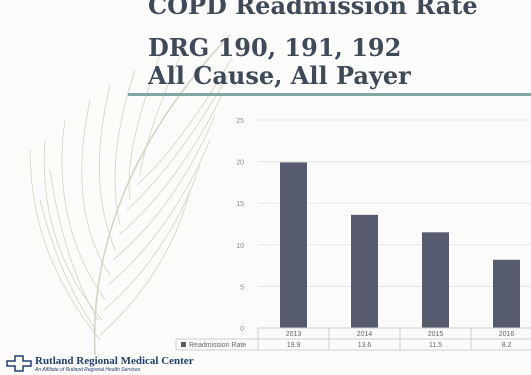  What do you see at coordinates (183, 344) in the screenshot?
I see `legend-swatch` at bounding box center [183, 344].